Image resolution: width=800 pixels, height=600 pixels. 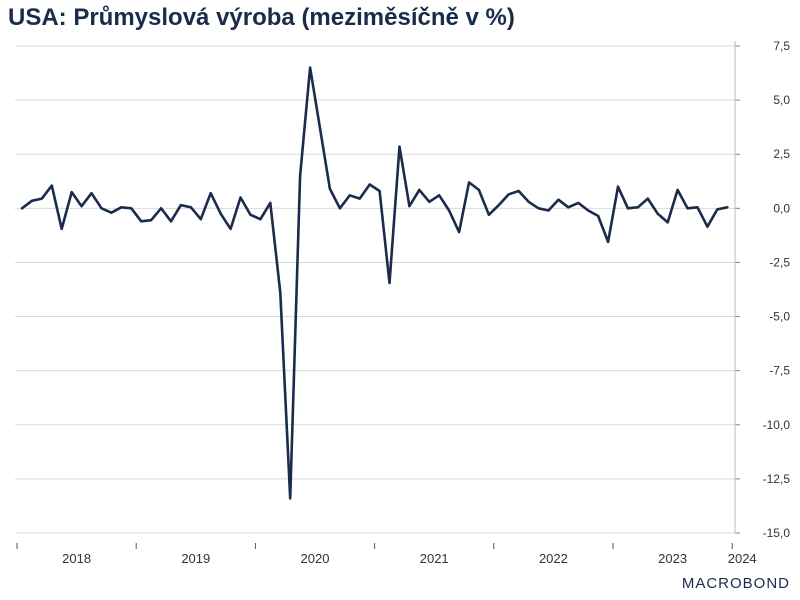 I want to click on x-tick-label: 2018, so click(x=76, y=558).